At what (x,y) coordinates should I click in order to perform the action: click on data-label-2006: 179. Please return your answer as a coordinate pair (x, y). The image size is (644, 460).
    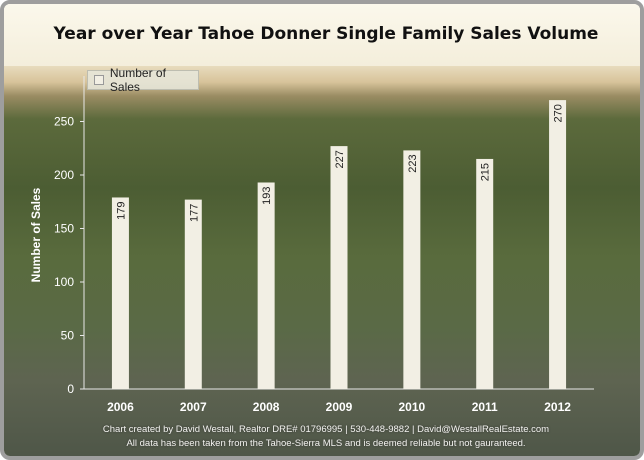
    Looking at the image, I should click on (121, 210).